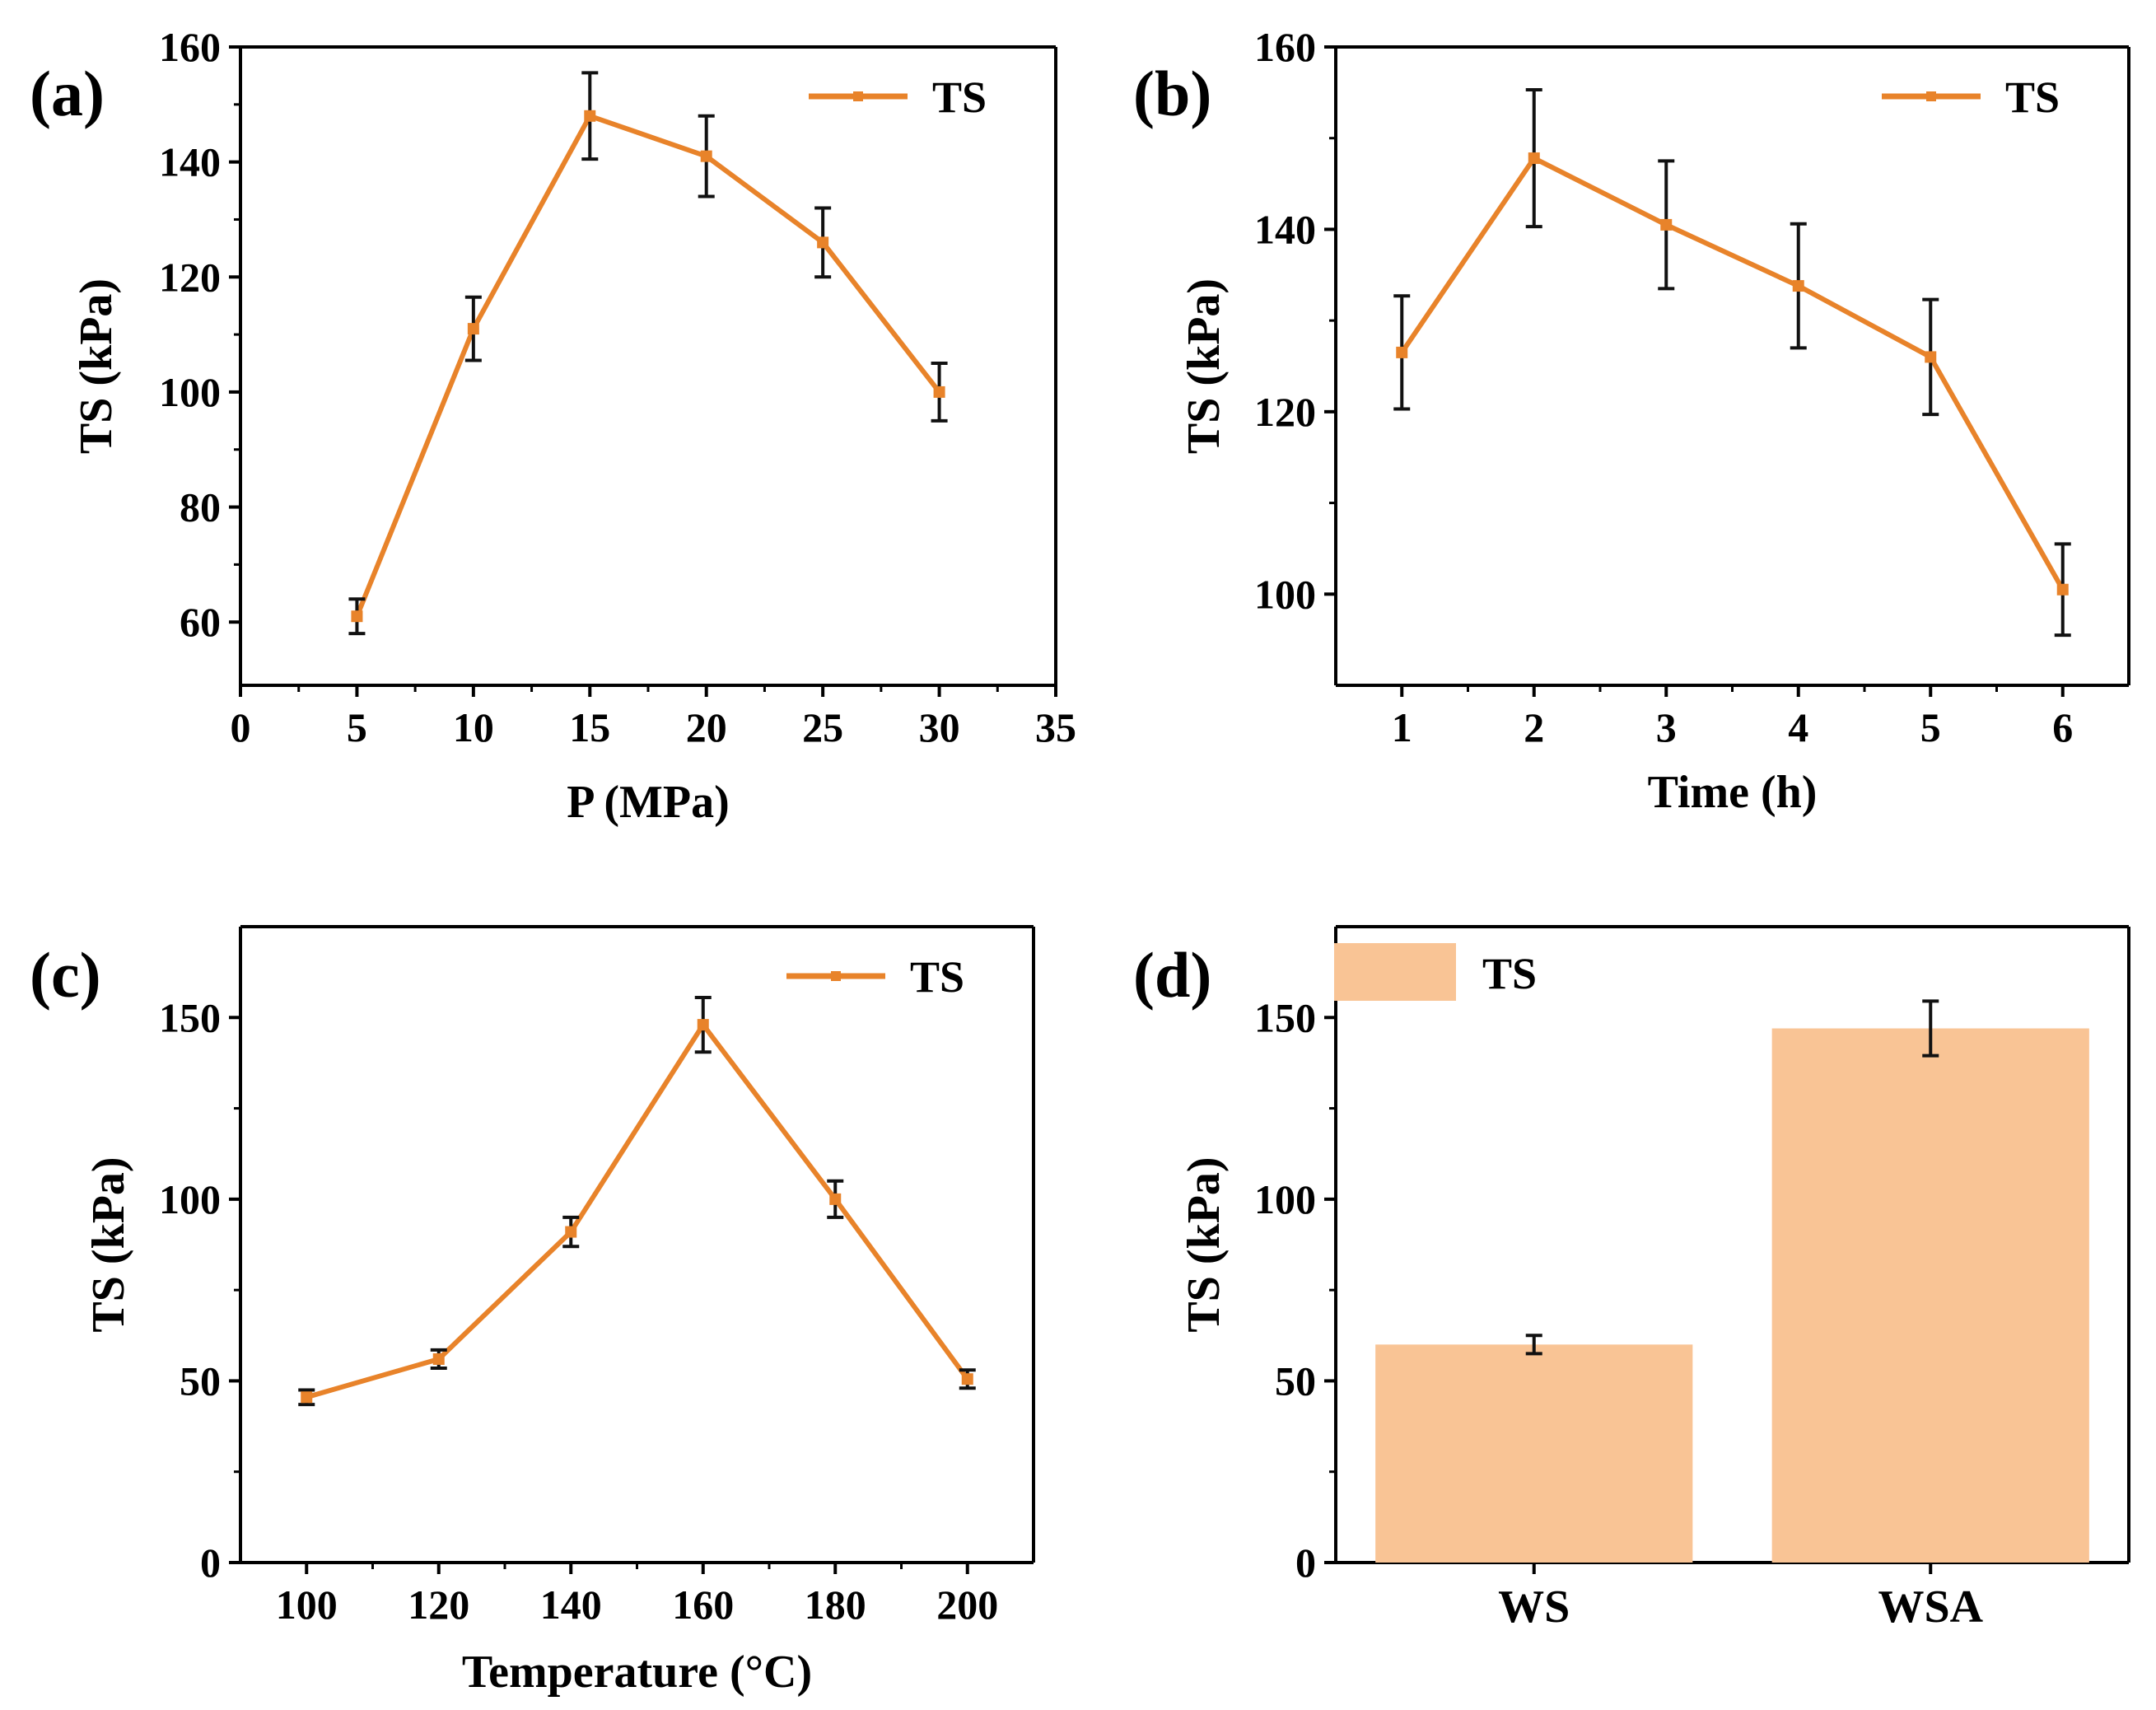 Image resolution: width=2156 pixels, height=1710 pixels. I want to click on x-tick-label: 160, so click(703, 1605).